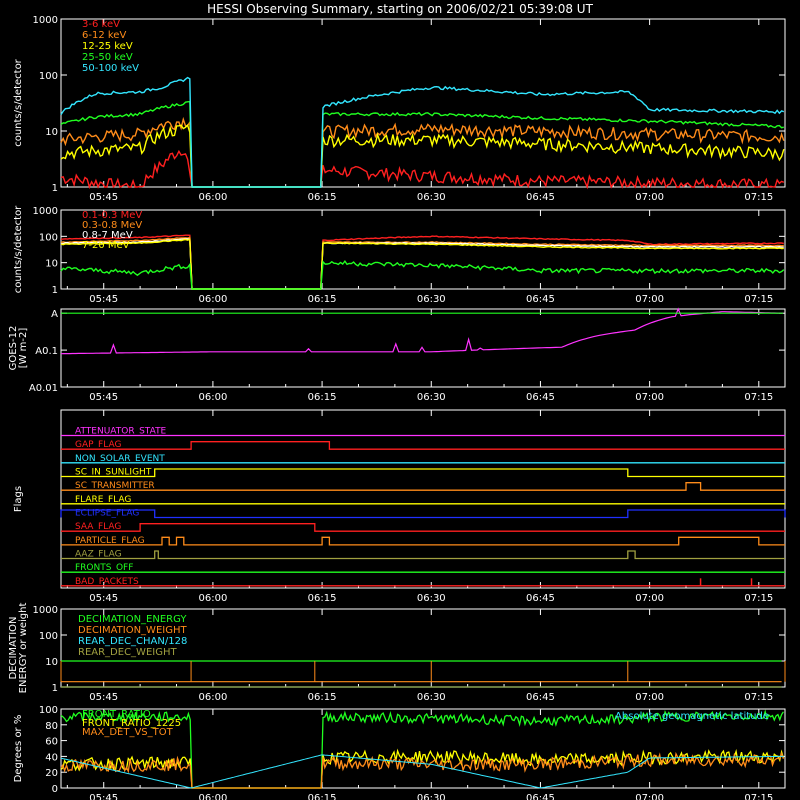  Describe the element at coordinates (132, 630) in the screenshot. I see `legend-entry: DECIMATION_WEIGHT` at that location.